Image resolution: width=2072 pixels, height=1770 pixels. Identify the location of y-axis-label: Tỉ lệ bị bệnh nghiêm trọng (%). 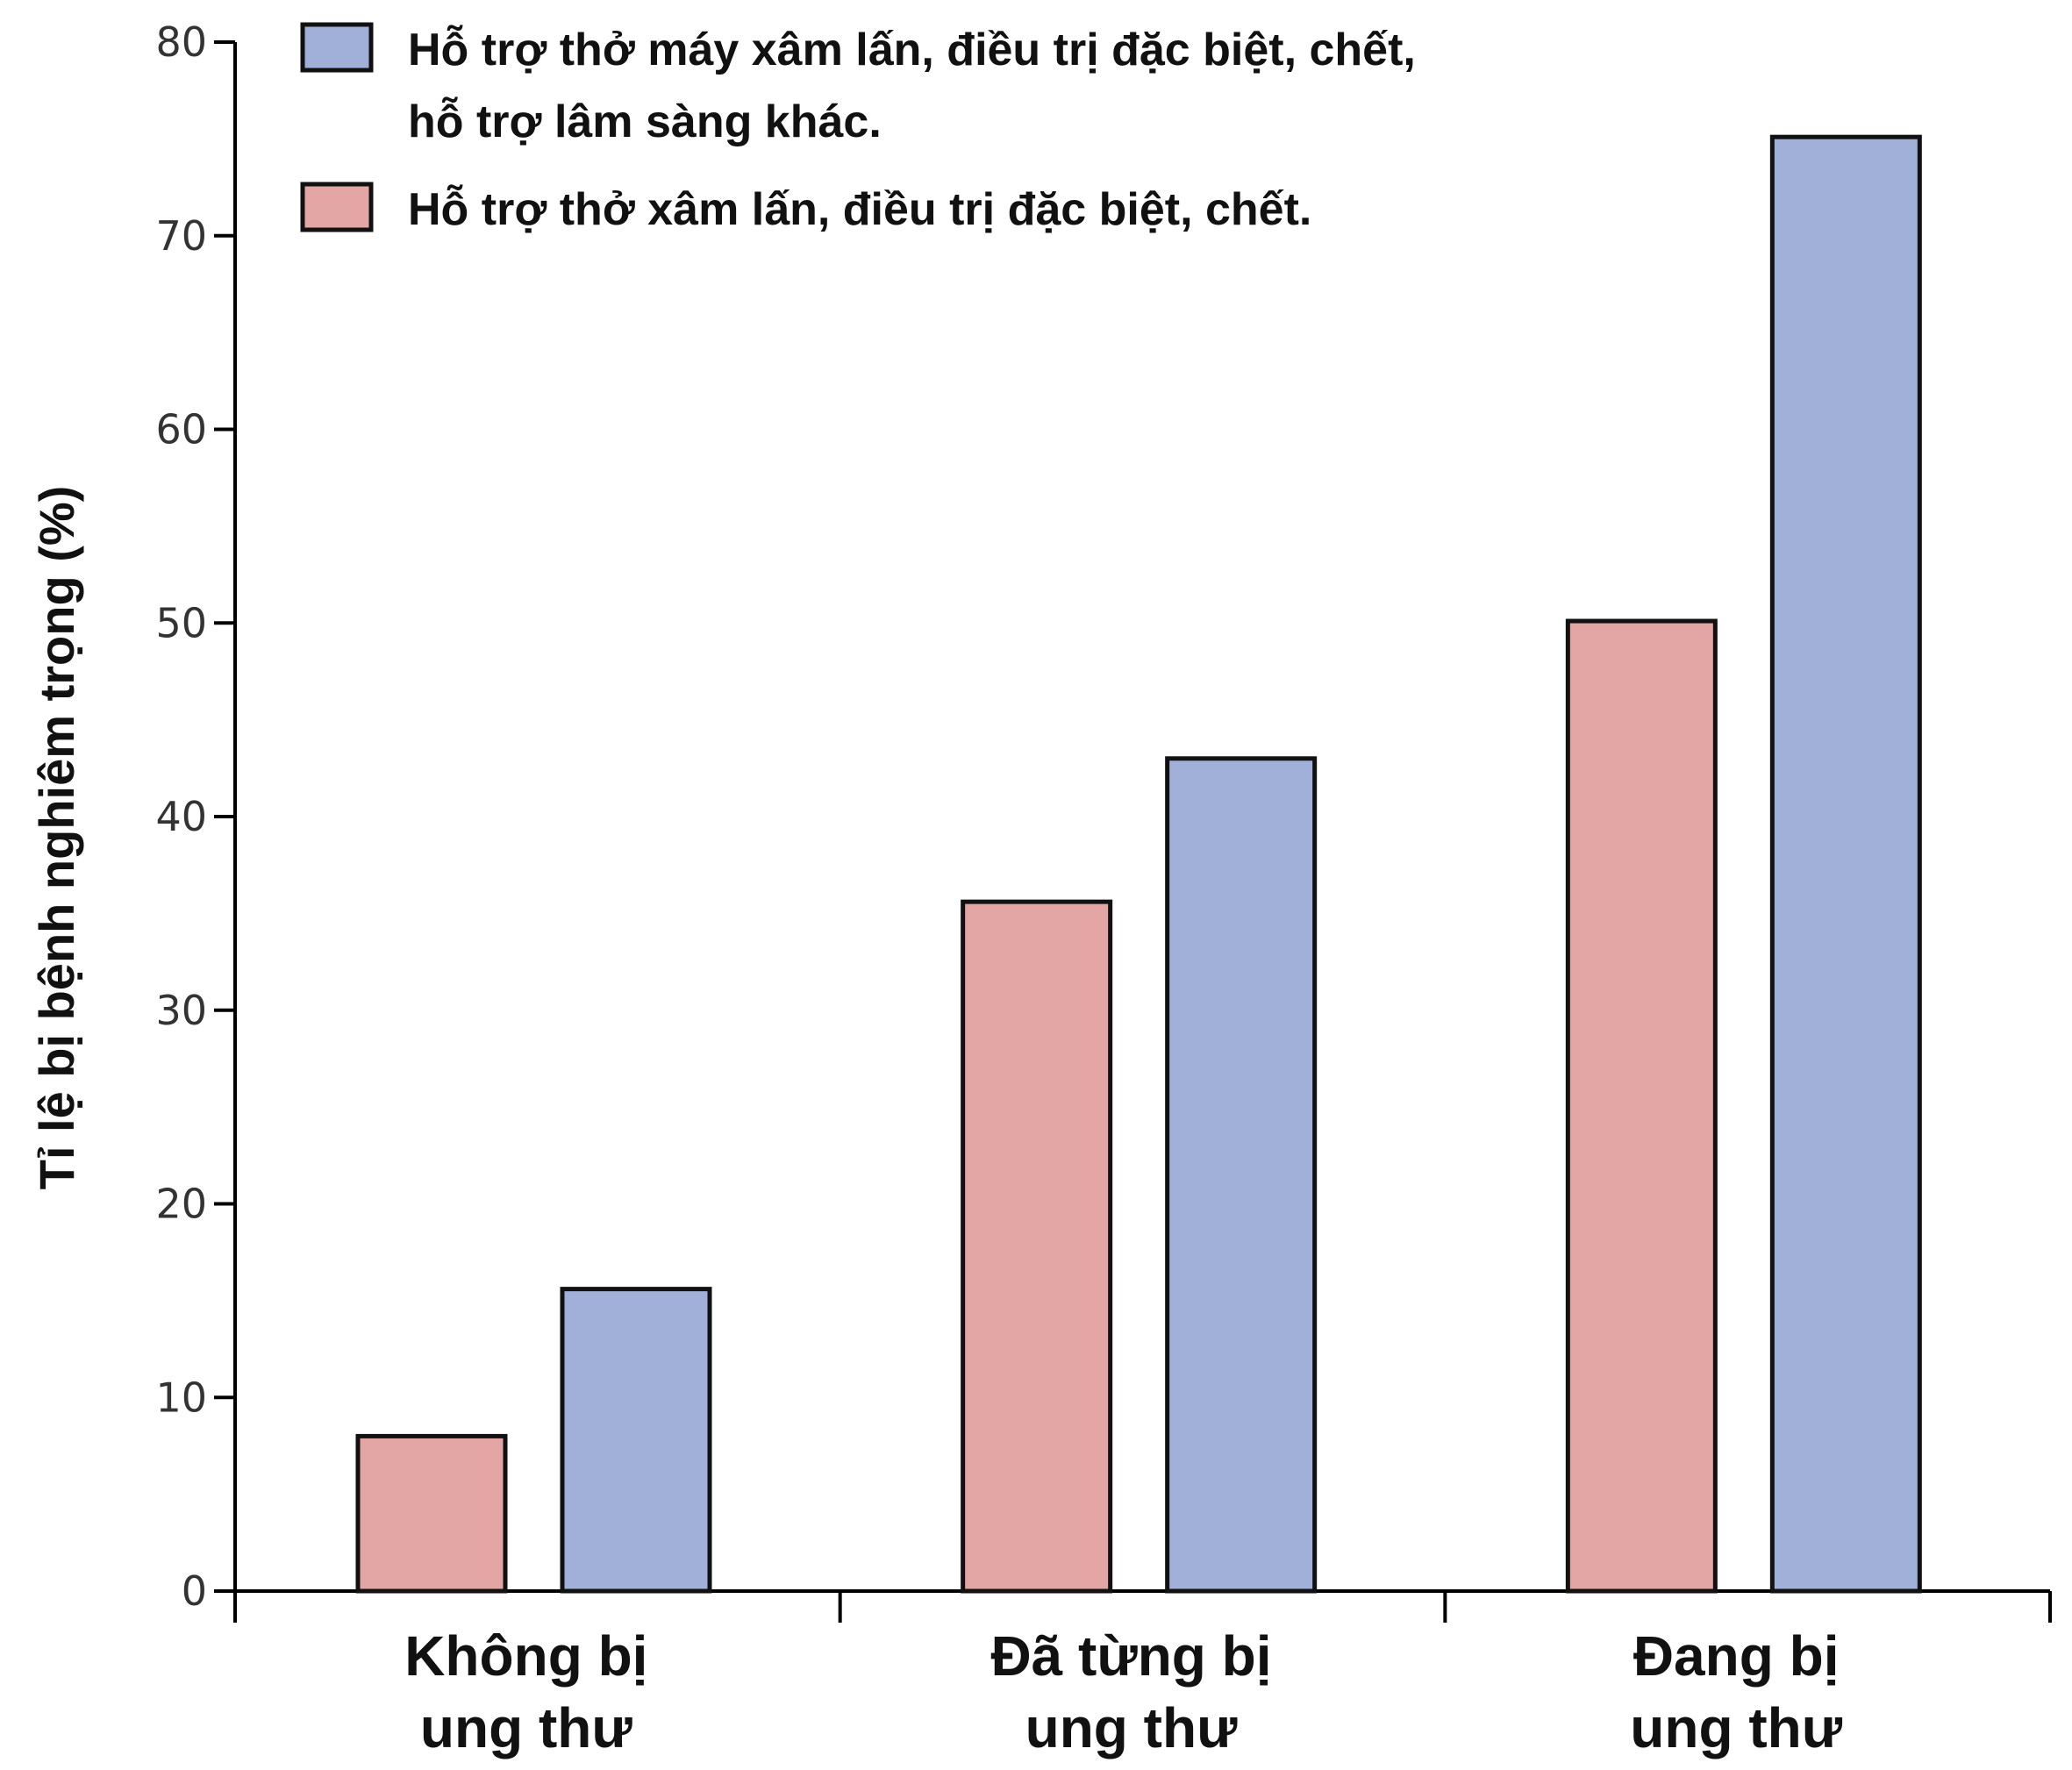
(57, 838).